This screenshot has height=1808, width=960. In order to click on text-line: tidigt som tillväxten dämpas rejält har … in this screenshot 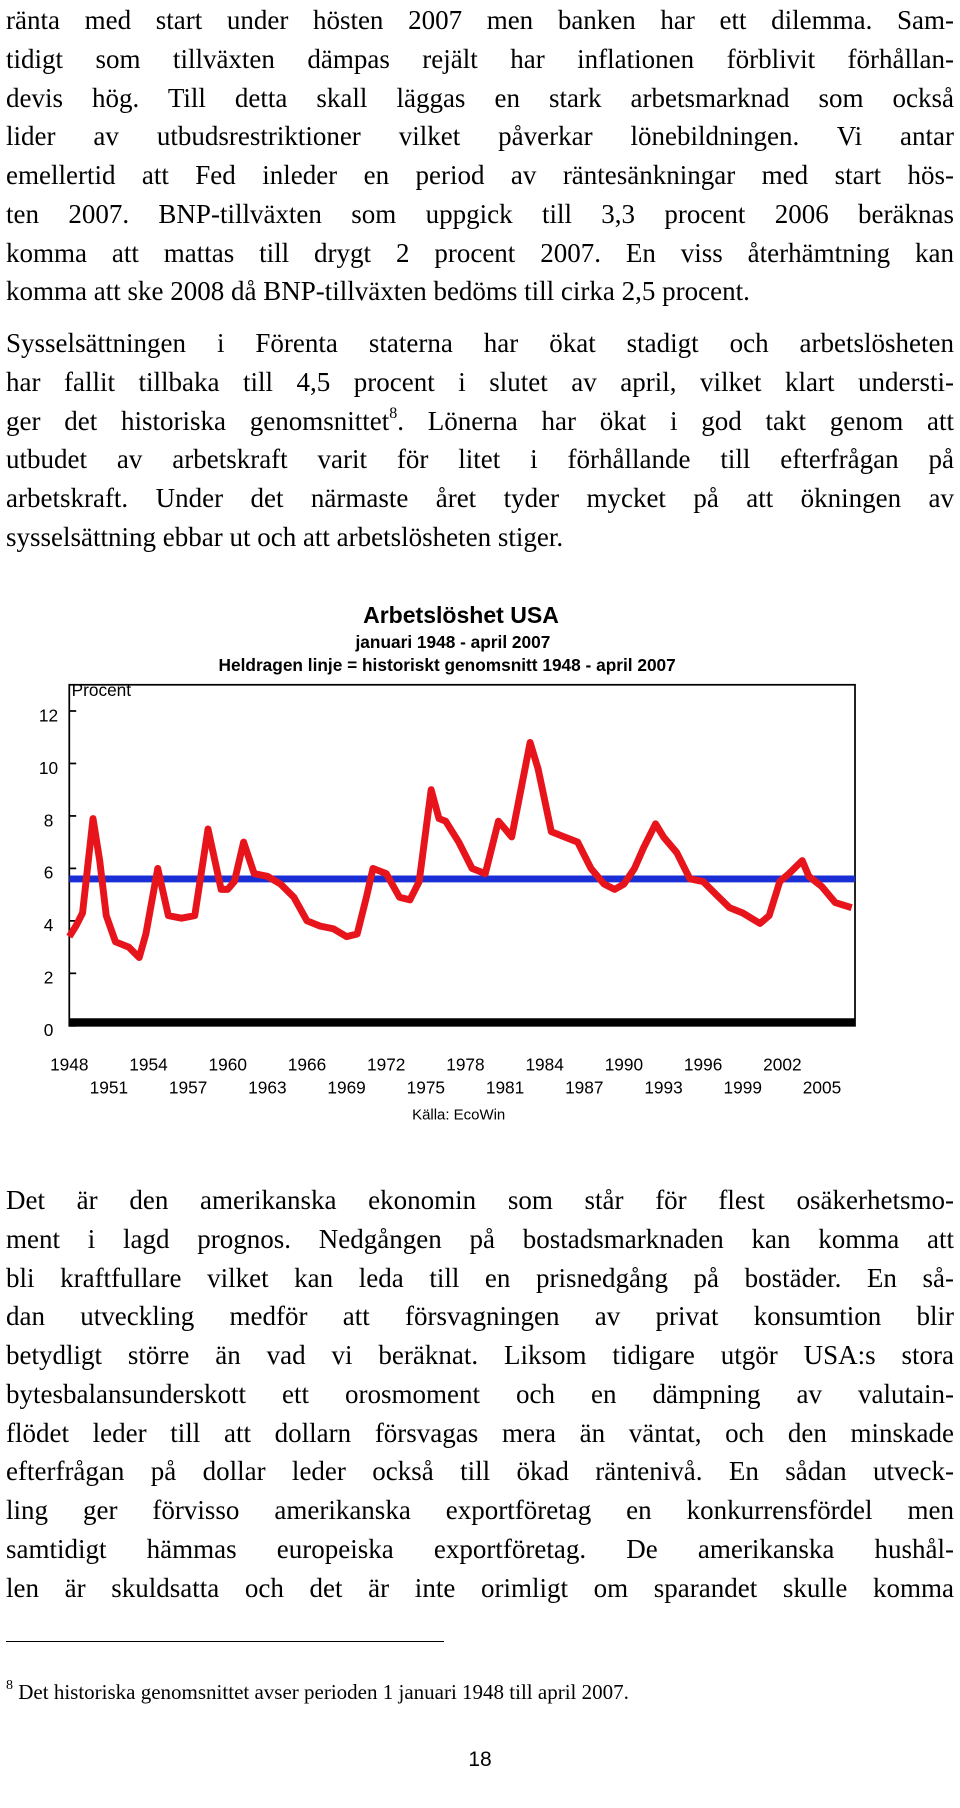, I will do `click(480, 58)`.